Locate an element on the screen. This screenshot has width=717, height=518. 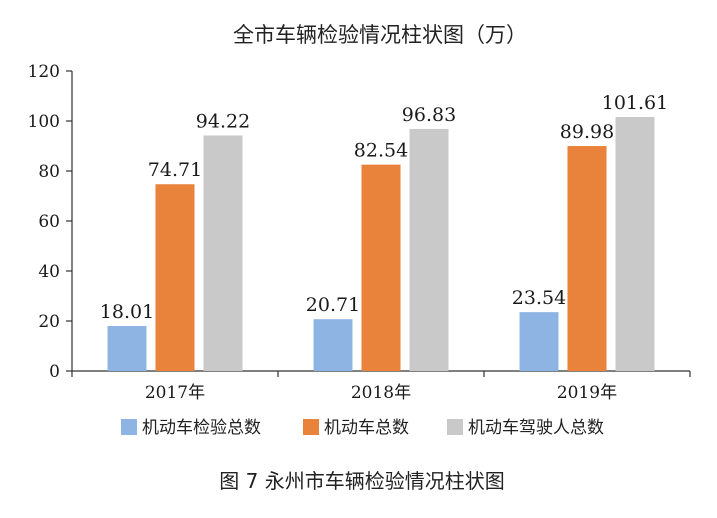
chart-title: 全市车辆检验情况柱状图（万） is located at coordinates (380, 35).